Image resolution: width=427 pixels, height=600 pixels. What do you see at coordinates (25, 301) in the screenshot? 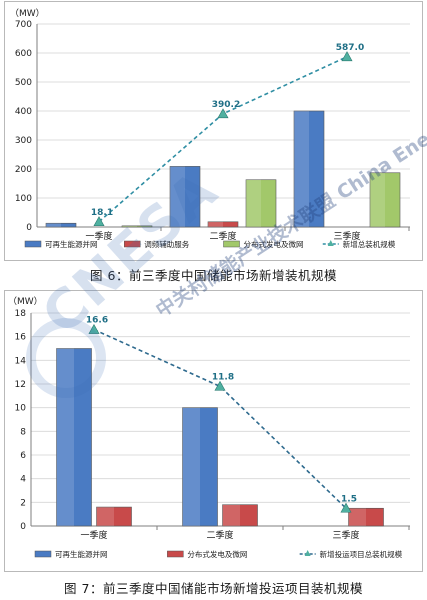
I see `chart-2-unit-label: （MW）` at bounding box center [25, 301].